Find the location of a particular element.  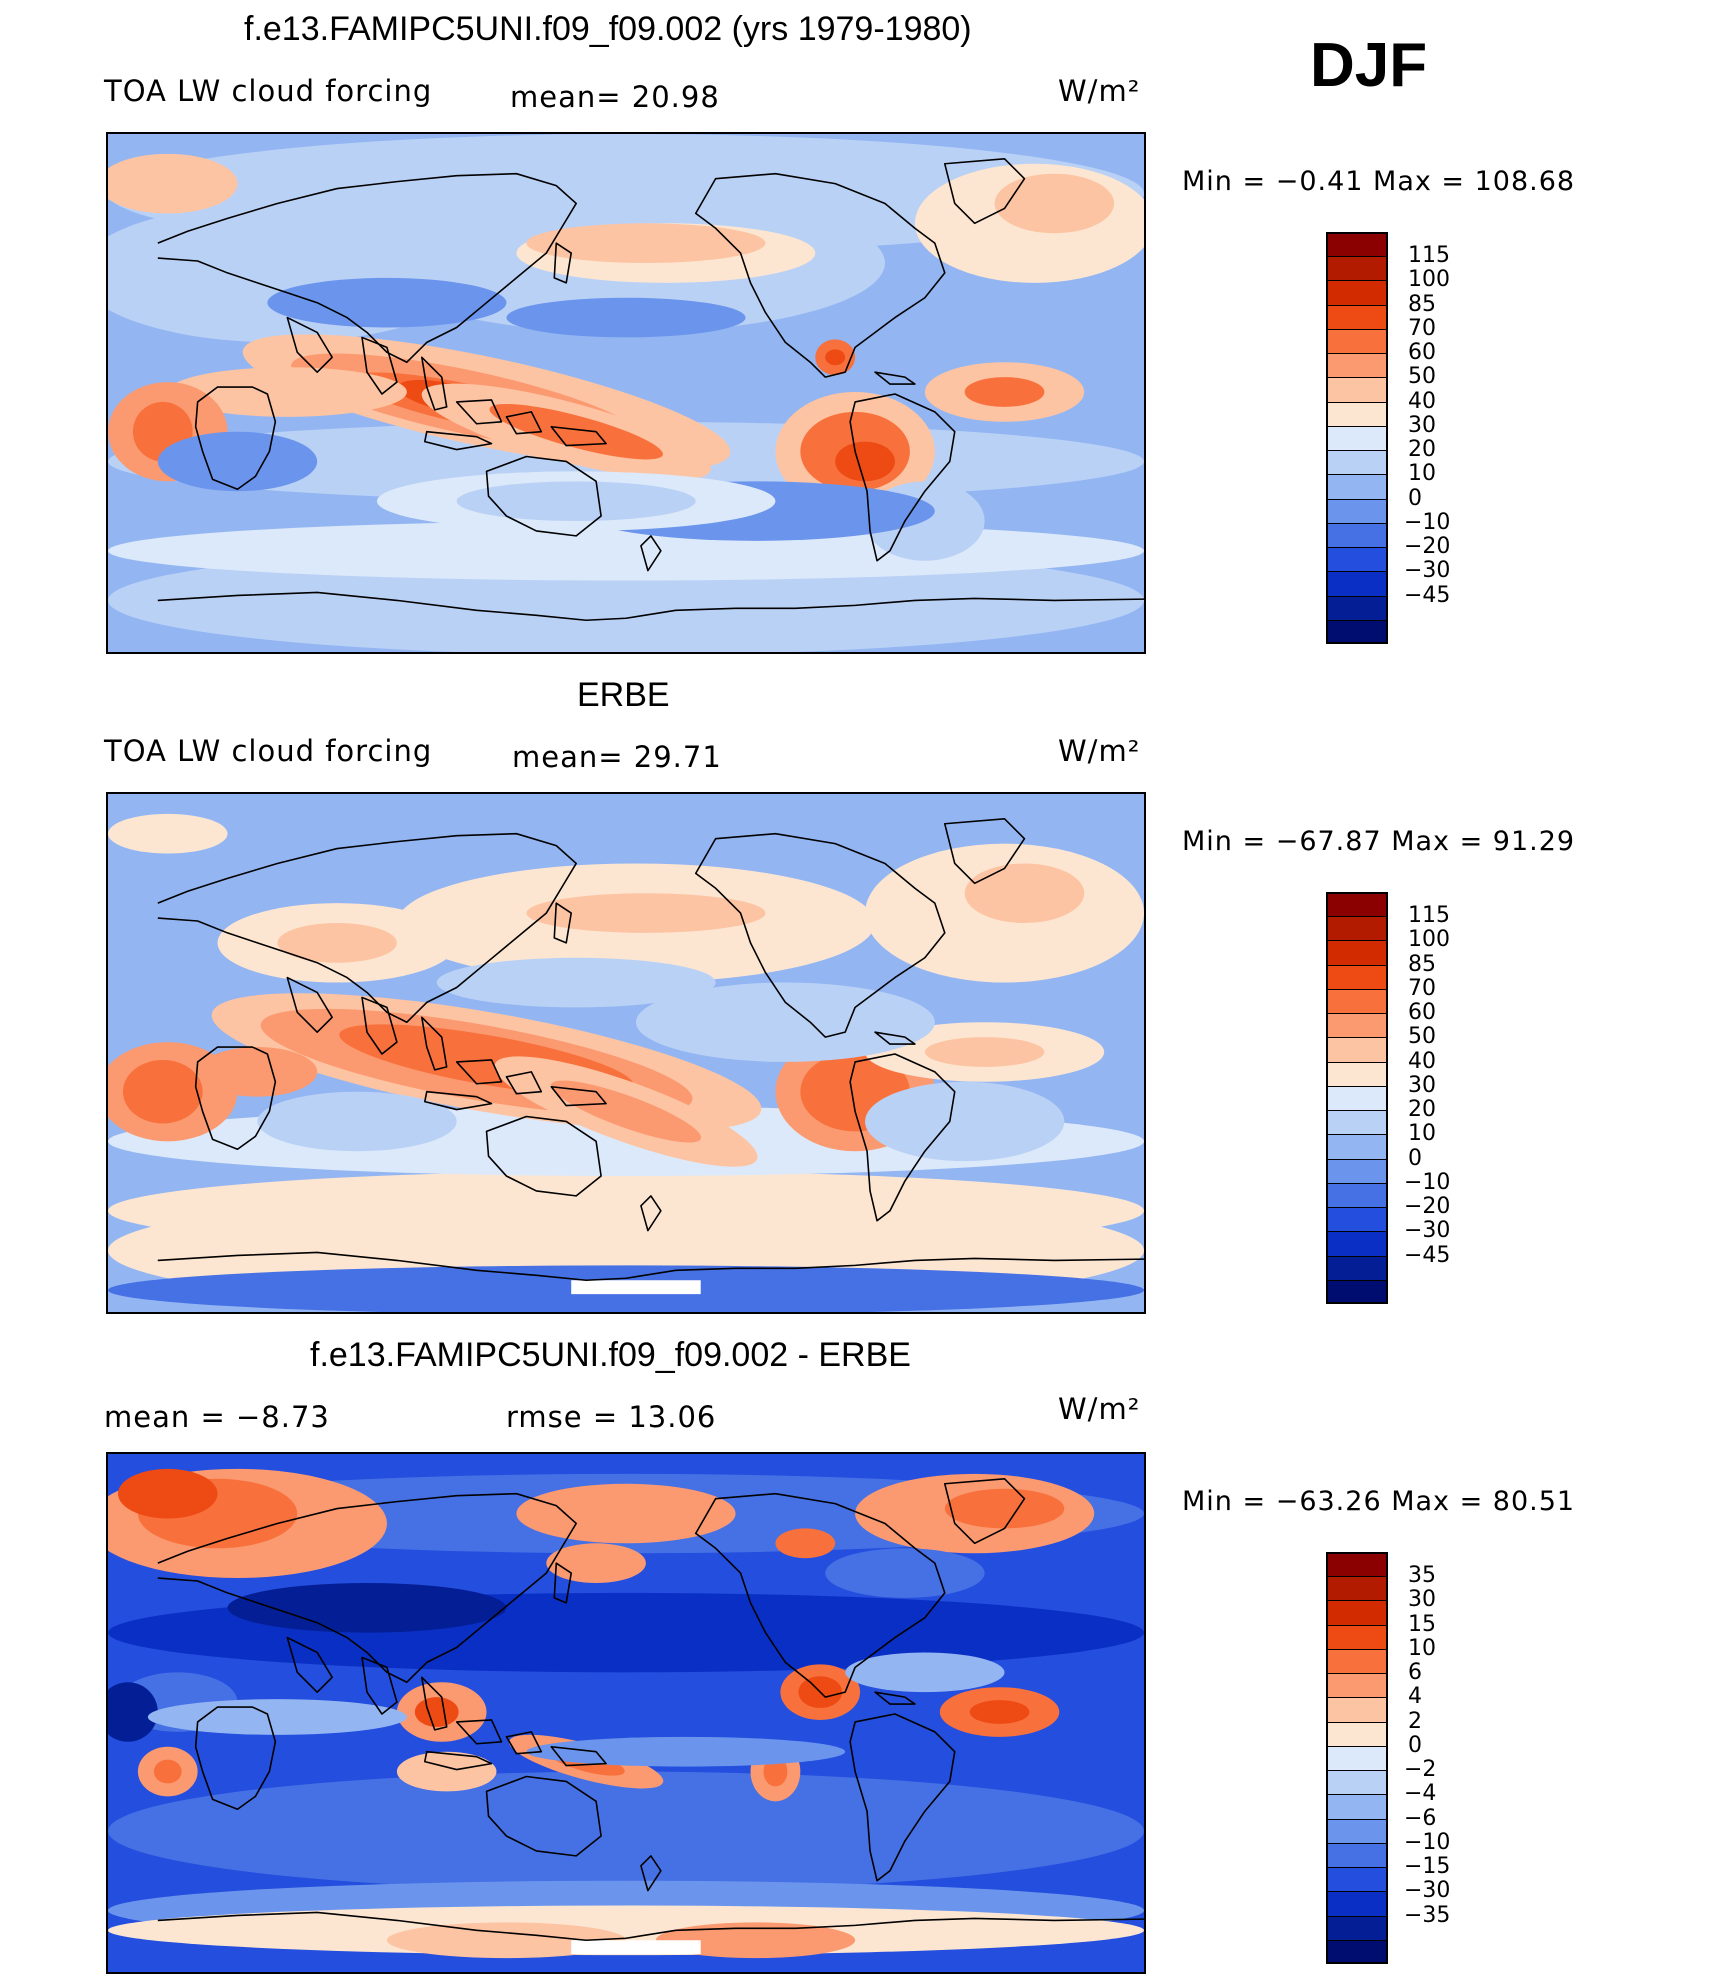

season-label: DJF is located at coordinates (1369, 65).